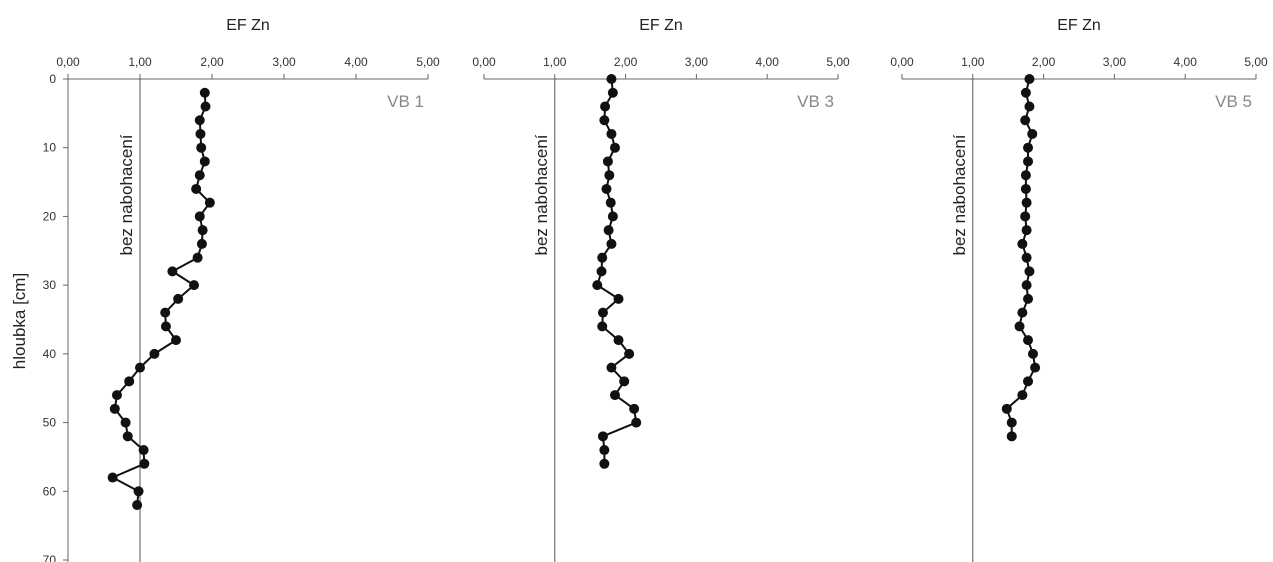 Image resolution: width=1273 pixels, height=562 pixels. I want to click on x-tick-label: 5,00, so click(1256, 62).